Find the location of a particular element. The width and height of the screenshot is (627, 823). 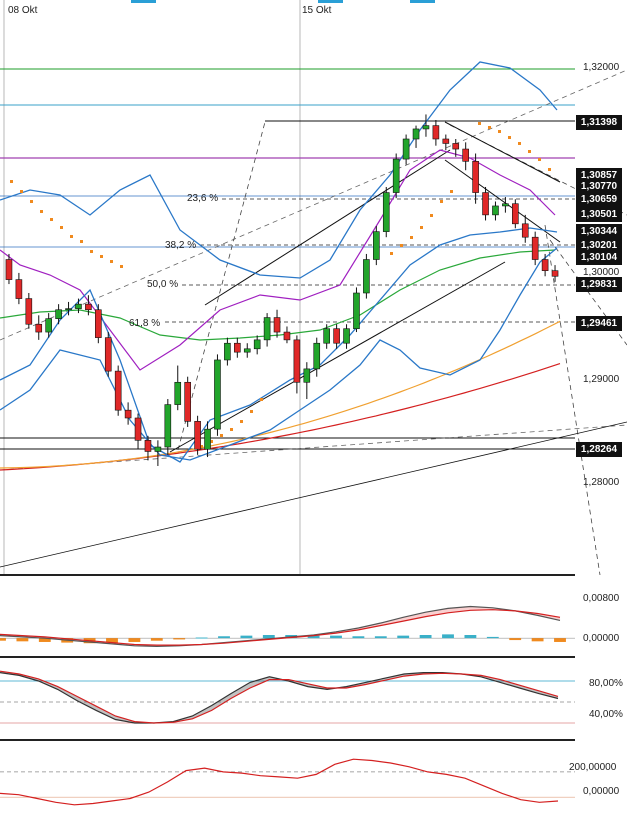

channel-lower is located at coordinates (337, 357).